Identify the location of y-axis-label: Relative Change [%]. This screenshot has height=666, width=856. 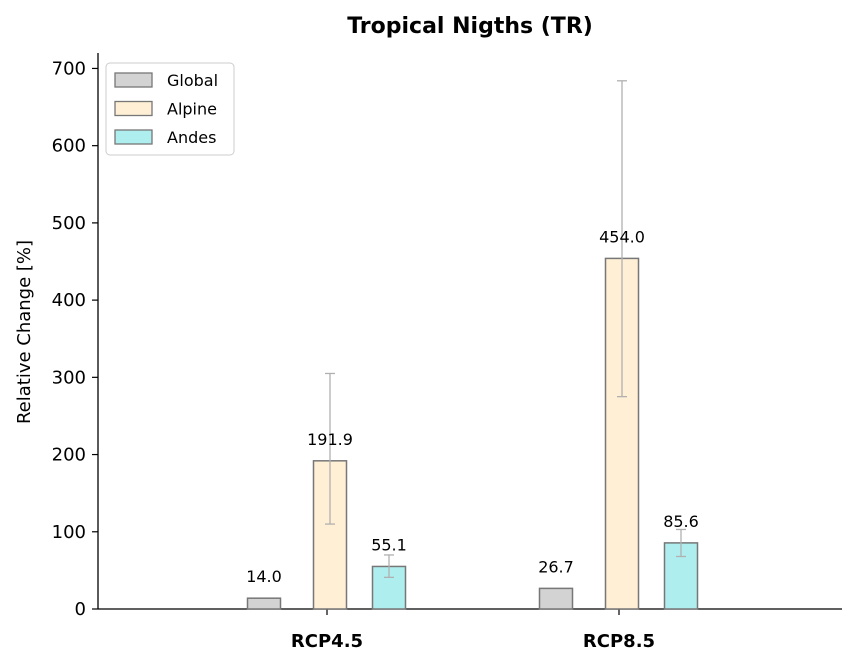
(24, 332).